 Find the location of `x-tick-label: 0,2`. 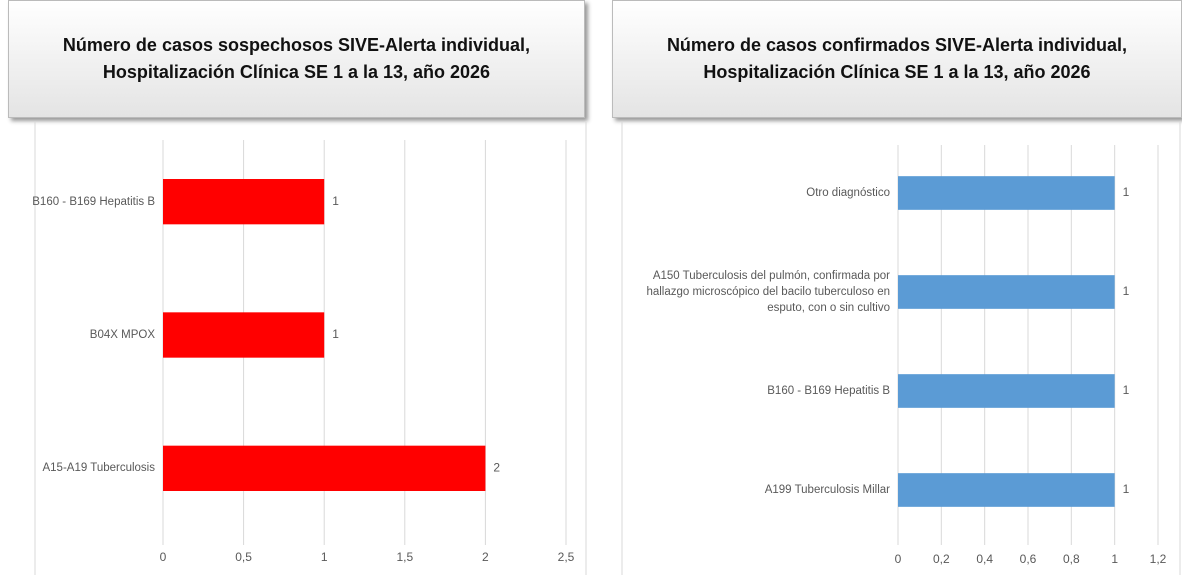

x-tick-label: 0,2 is located at coordinates (941, 559).